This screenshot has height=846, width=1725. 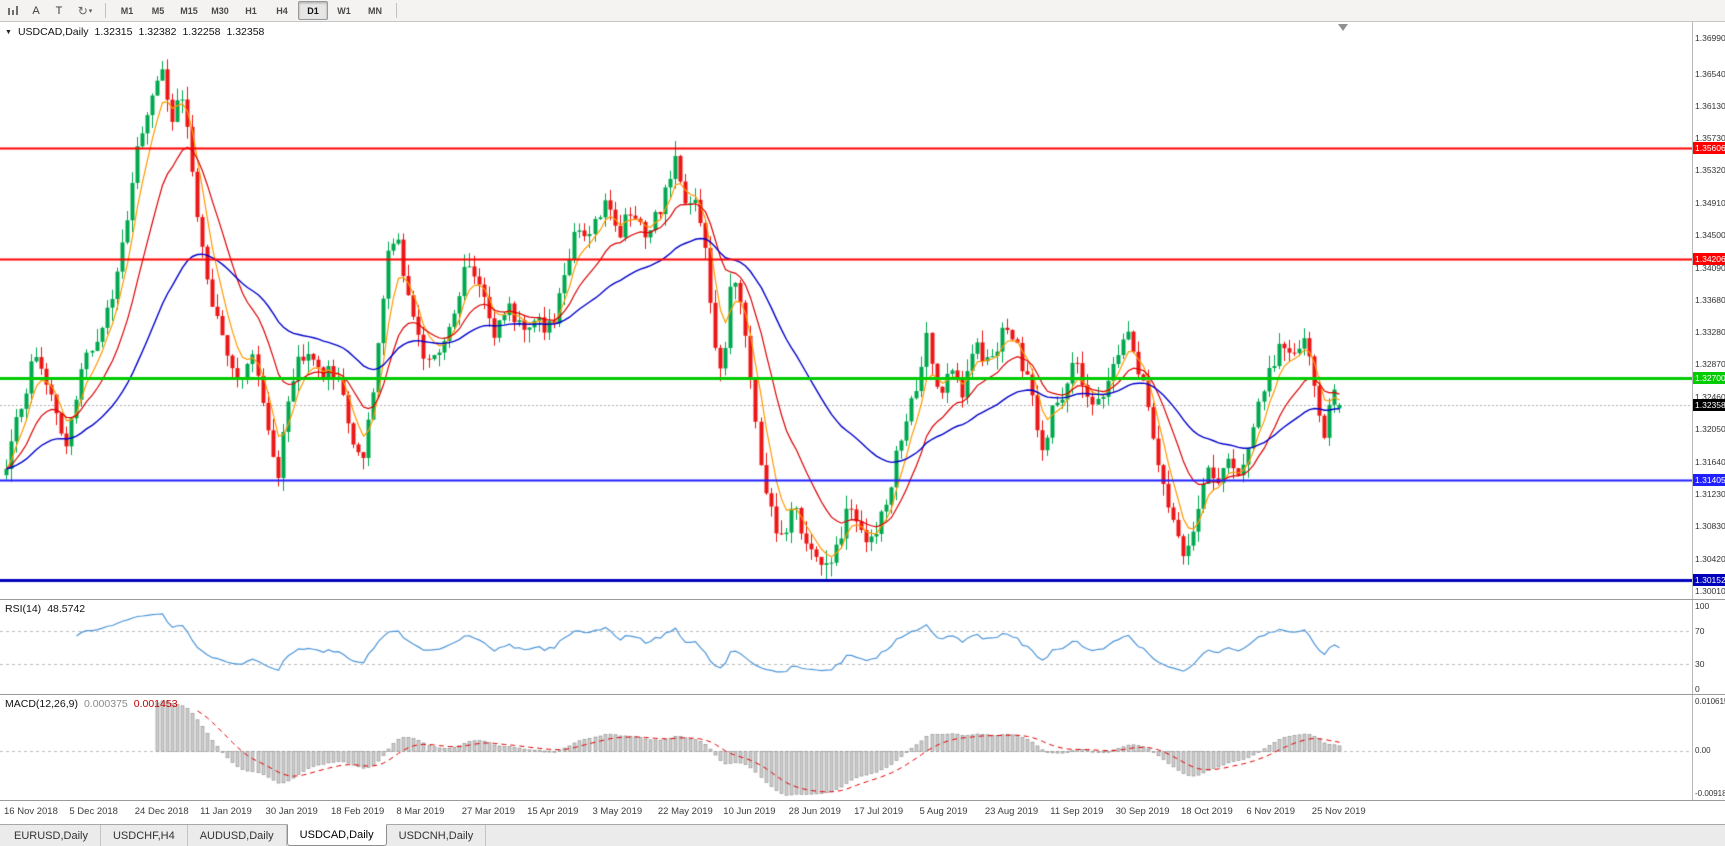 I want to click on rsi-panel: RSI(14) 48.5742 100 70 30 0, so click(x=862, y=647).